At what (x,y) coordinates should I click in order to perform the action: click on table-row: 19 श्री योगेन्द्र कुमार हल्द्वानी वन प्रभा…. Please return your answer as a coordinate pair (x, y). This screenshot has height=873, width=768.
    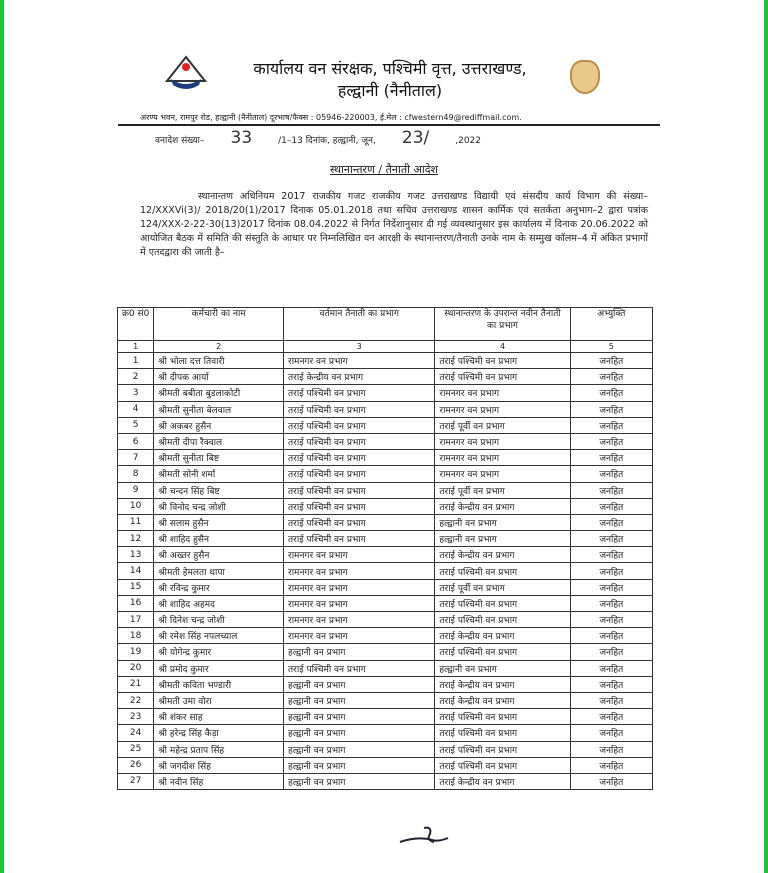
    Looking at the image, I should click on (385, 652).